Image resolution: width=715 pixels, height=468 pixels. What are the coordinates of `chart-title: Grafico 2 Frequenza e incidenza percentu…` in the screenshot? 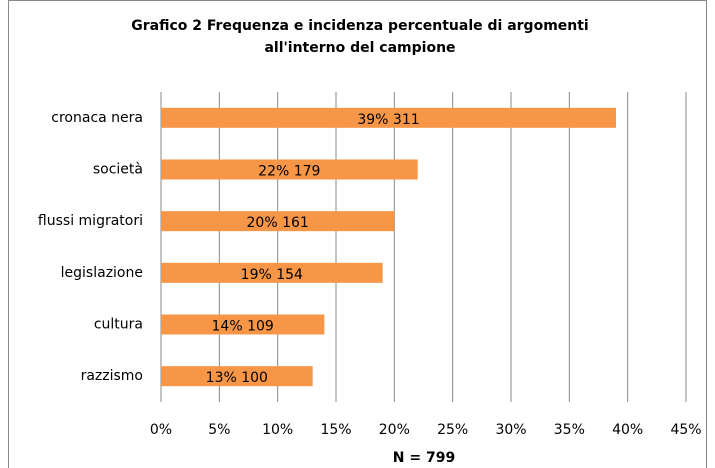 It's located at (359, 26).